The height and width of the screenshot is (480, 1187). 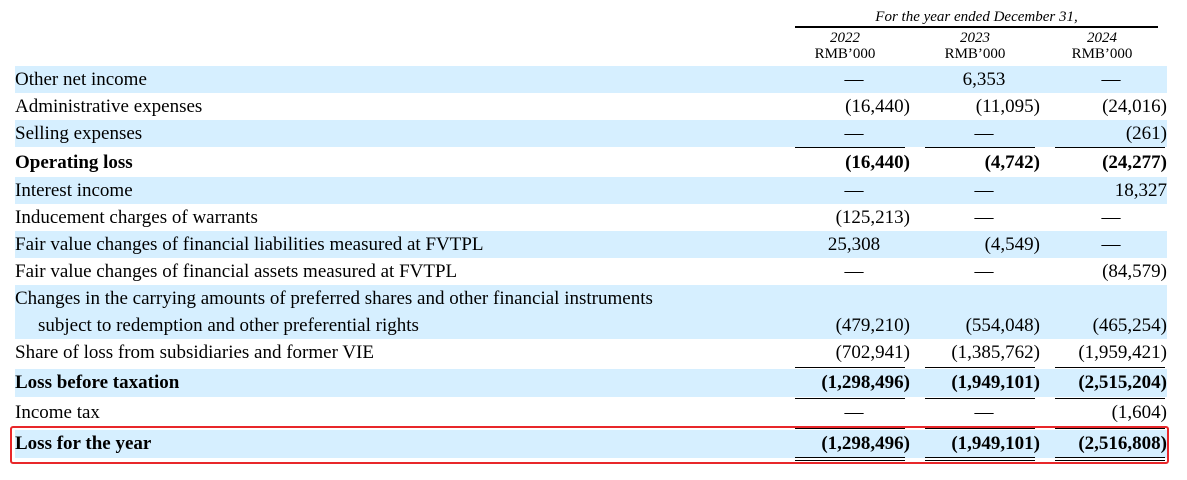 I want to click on row-label: Loss before taxation, so click(x=97, y=382).